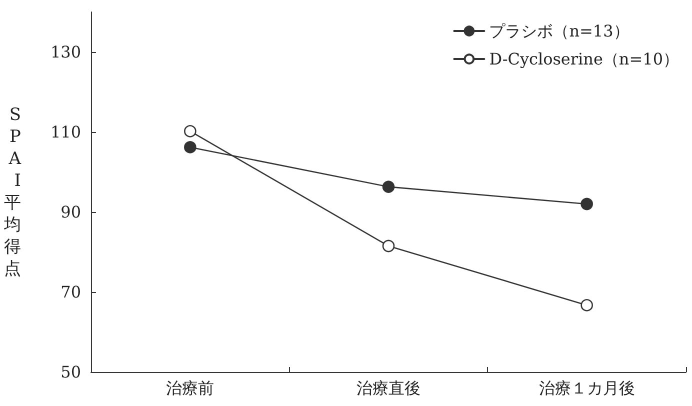 The height and width of the screenshot is (406, 692). What do you see at coordinates (190, 388) in the screenshot?
I see `x-tick-label: 治療前` at bounding box center [190, 388].